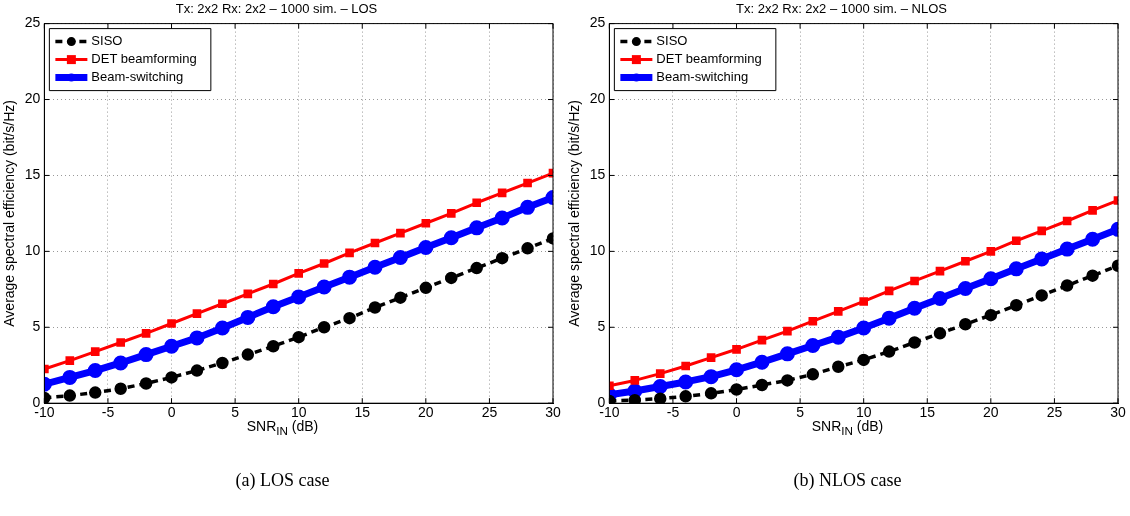 The width and height of the screenshot is (1130, 516). Describe the element at coordinates (842, 9) in the screenshot. I see `chart-title: Tx: 2x2 Rx: 2x2 – 1000 sim. – NLOS` at that location.